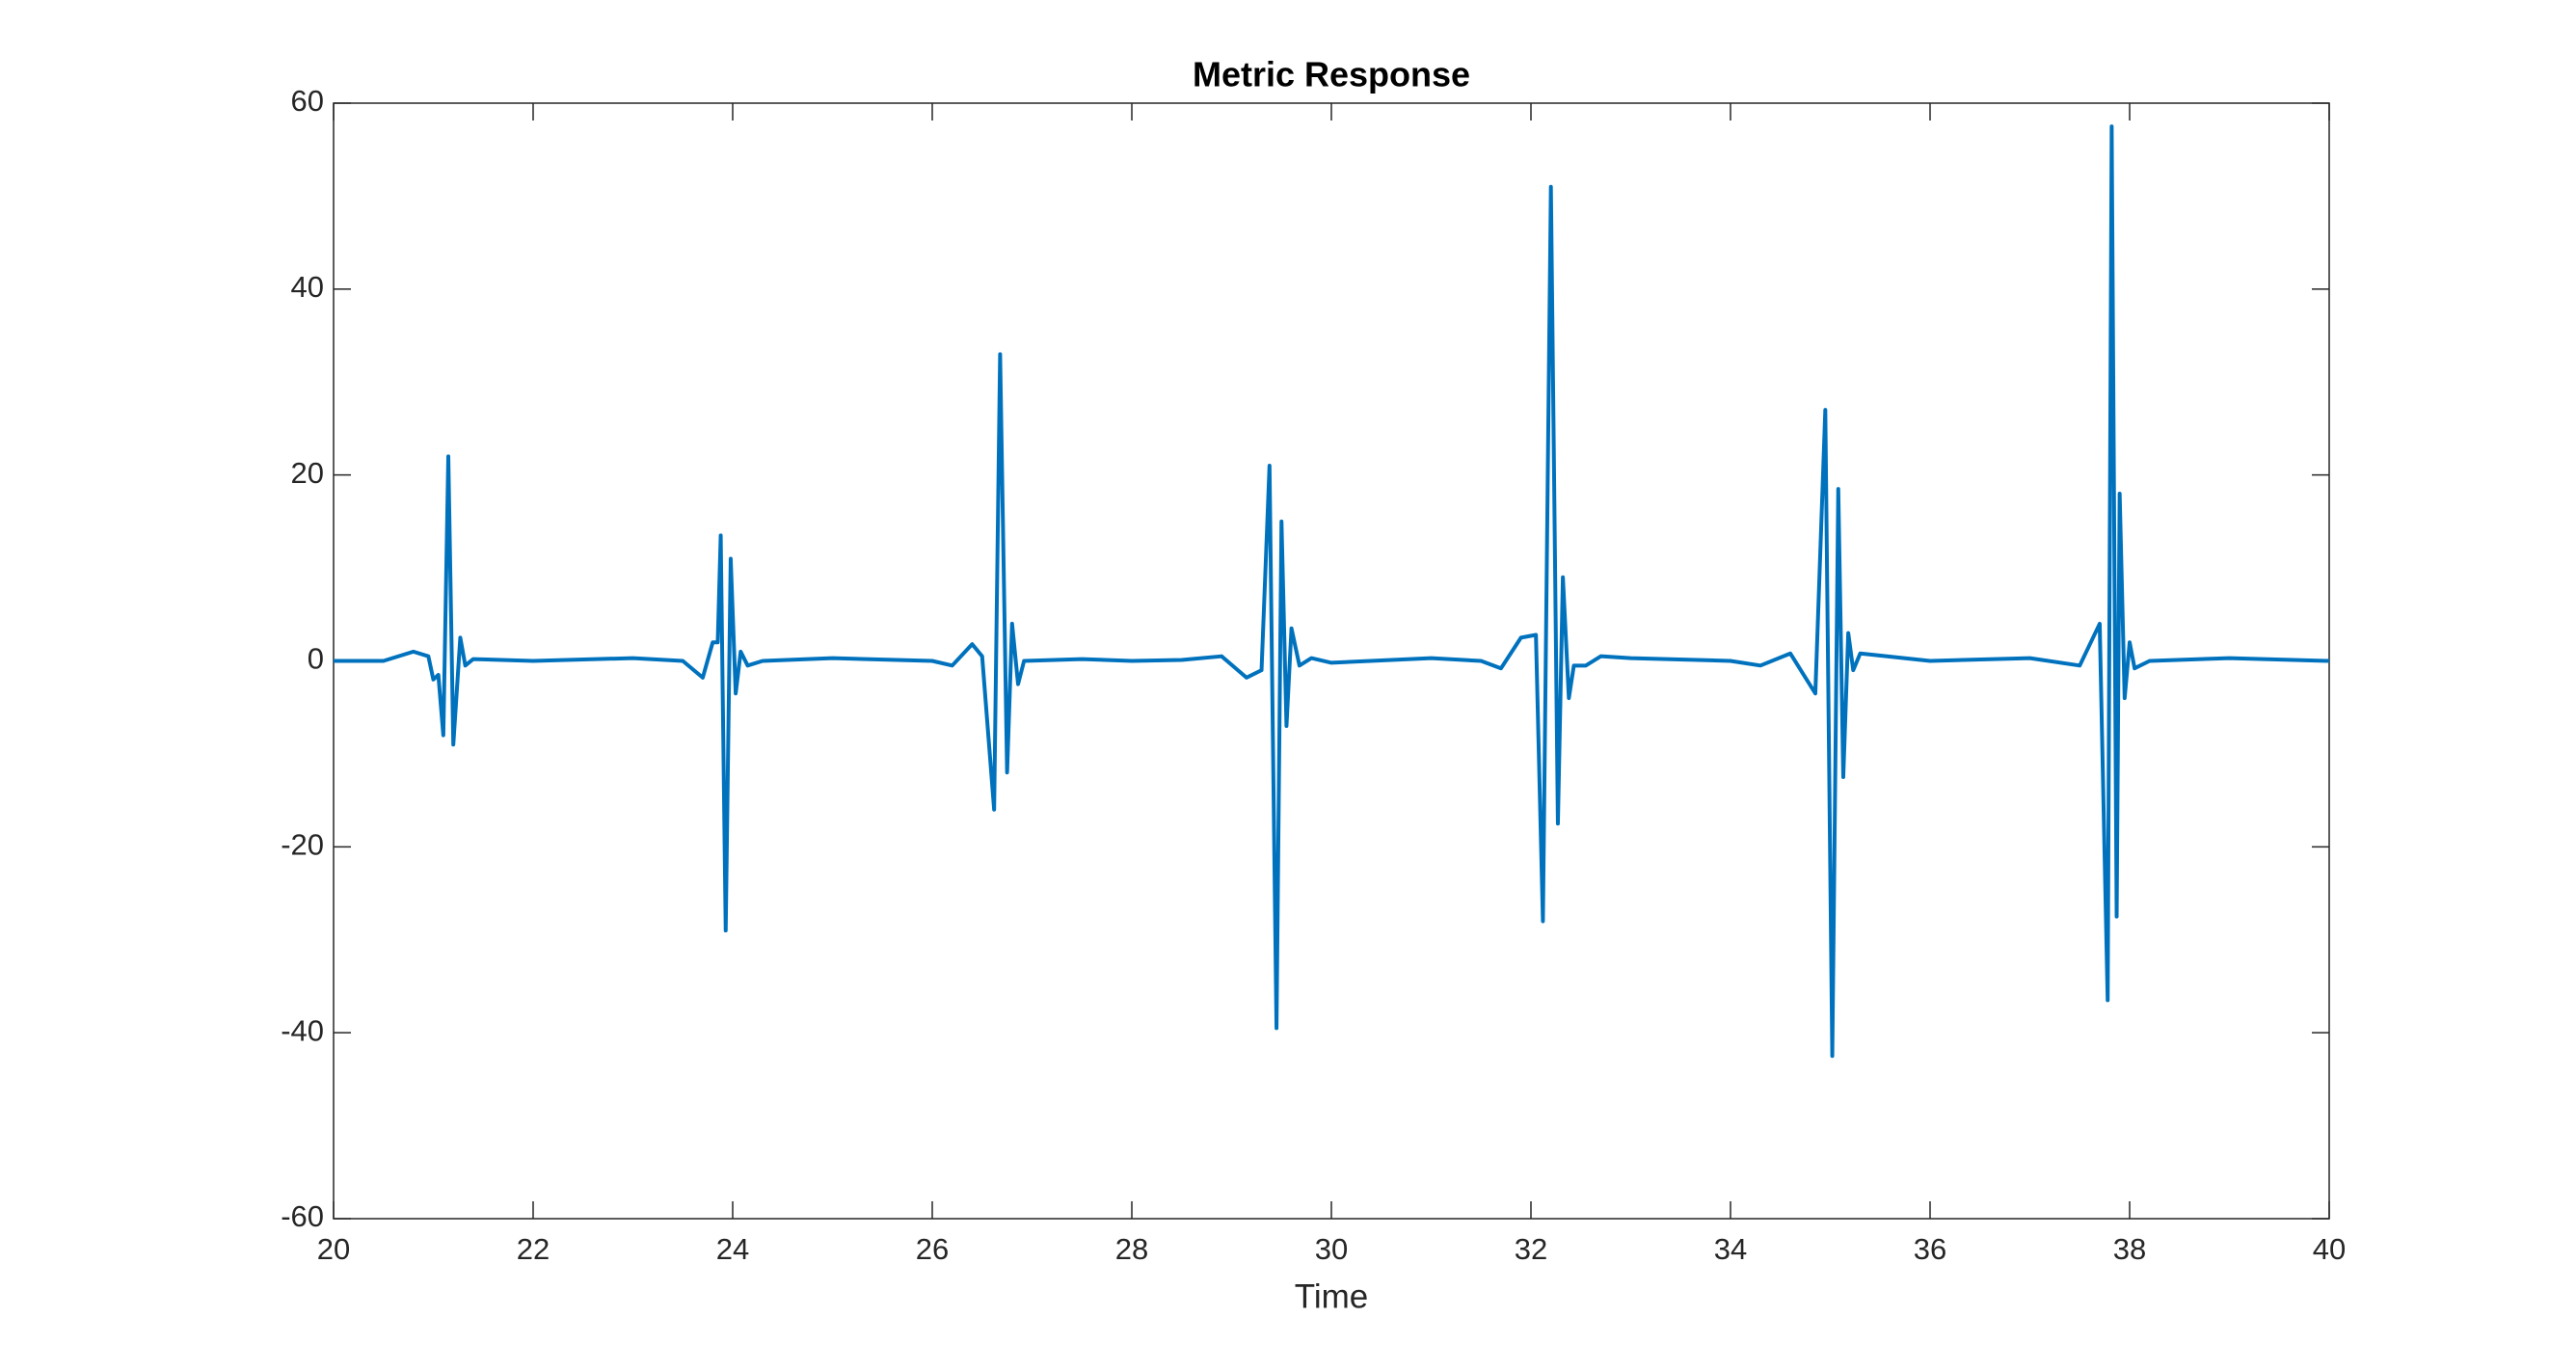 This screenshot has height=1371, width=2576. What do you see at coordinates (303, 1216) in the screenshot?
I see `y-tick-label: -60` at bounding box center [303, 1216].